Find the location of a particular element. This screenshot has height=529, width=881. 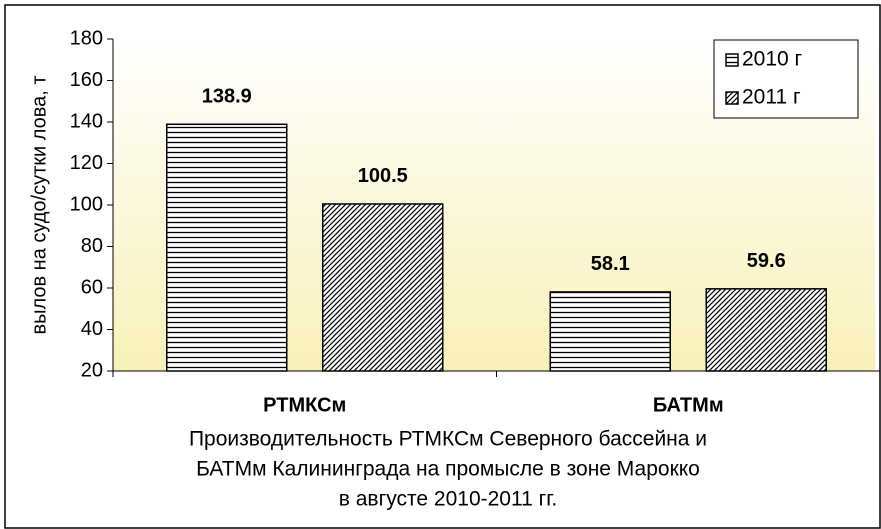

value-label: 100.5 is located at coordinates (383, 176).